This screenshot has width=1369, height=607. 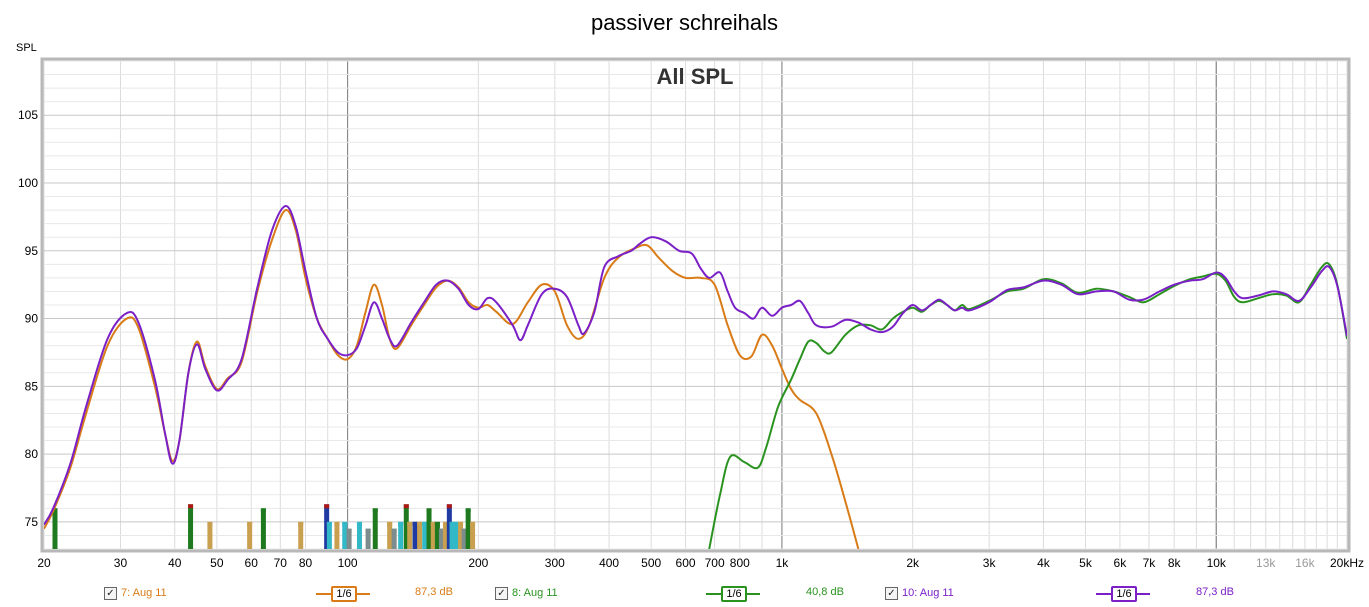 I want to click on series-2-checkbox: ✓, so click(x=501, y=593).